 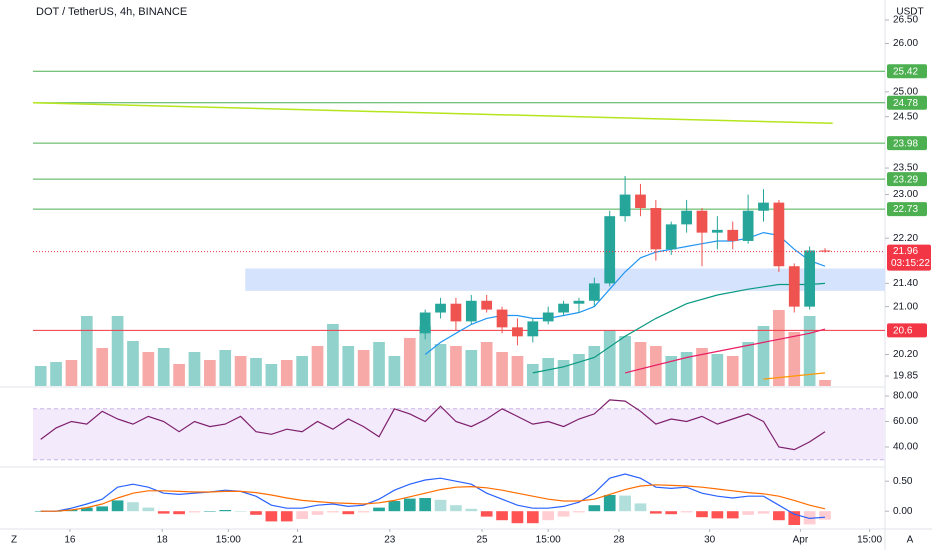 What do you see at coordinates (905, 376) in the screenshot?
I see `y-tick-label: 19.85` at bounding box center [905, 376].